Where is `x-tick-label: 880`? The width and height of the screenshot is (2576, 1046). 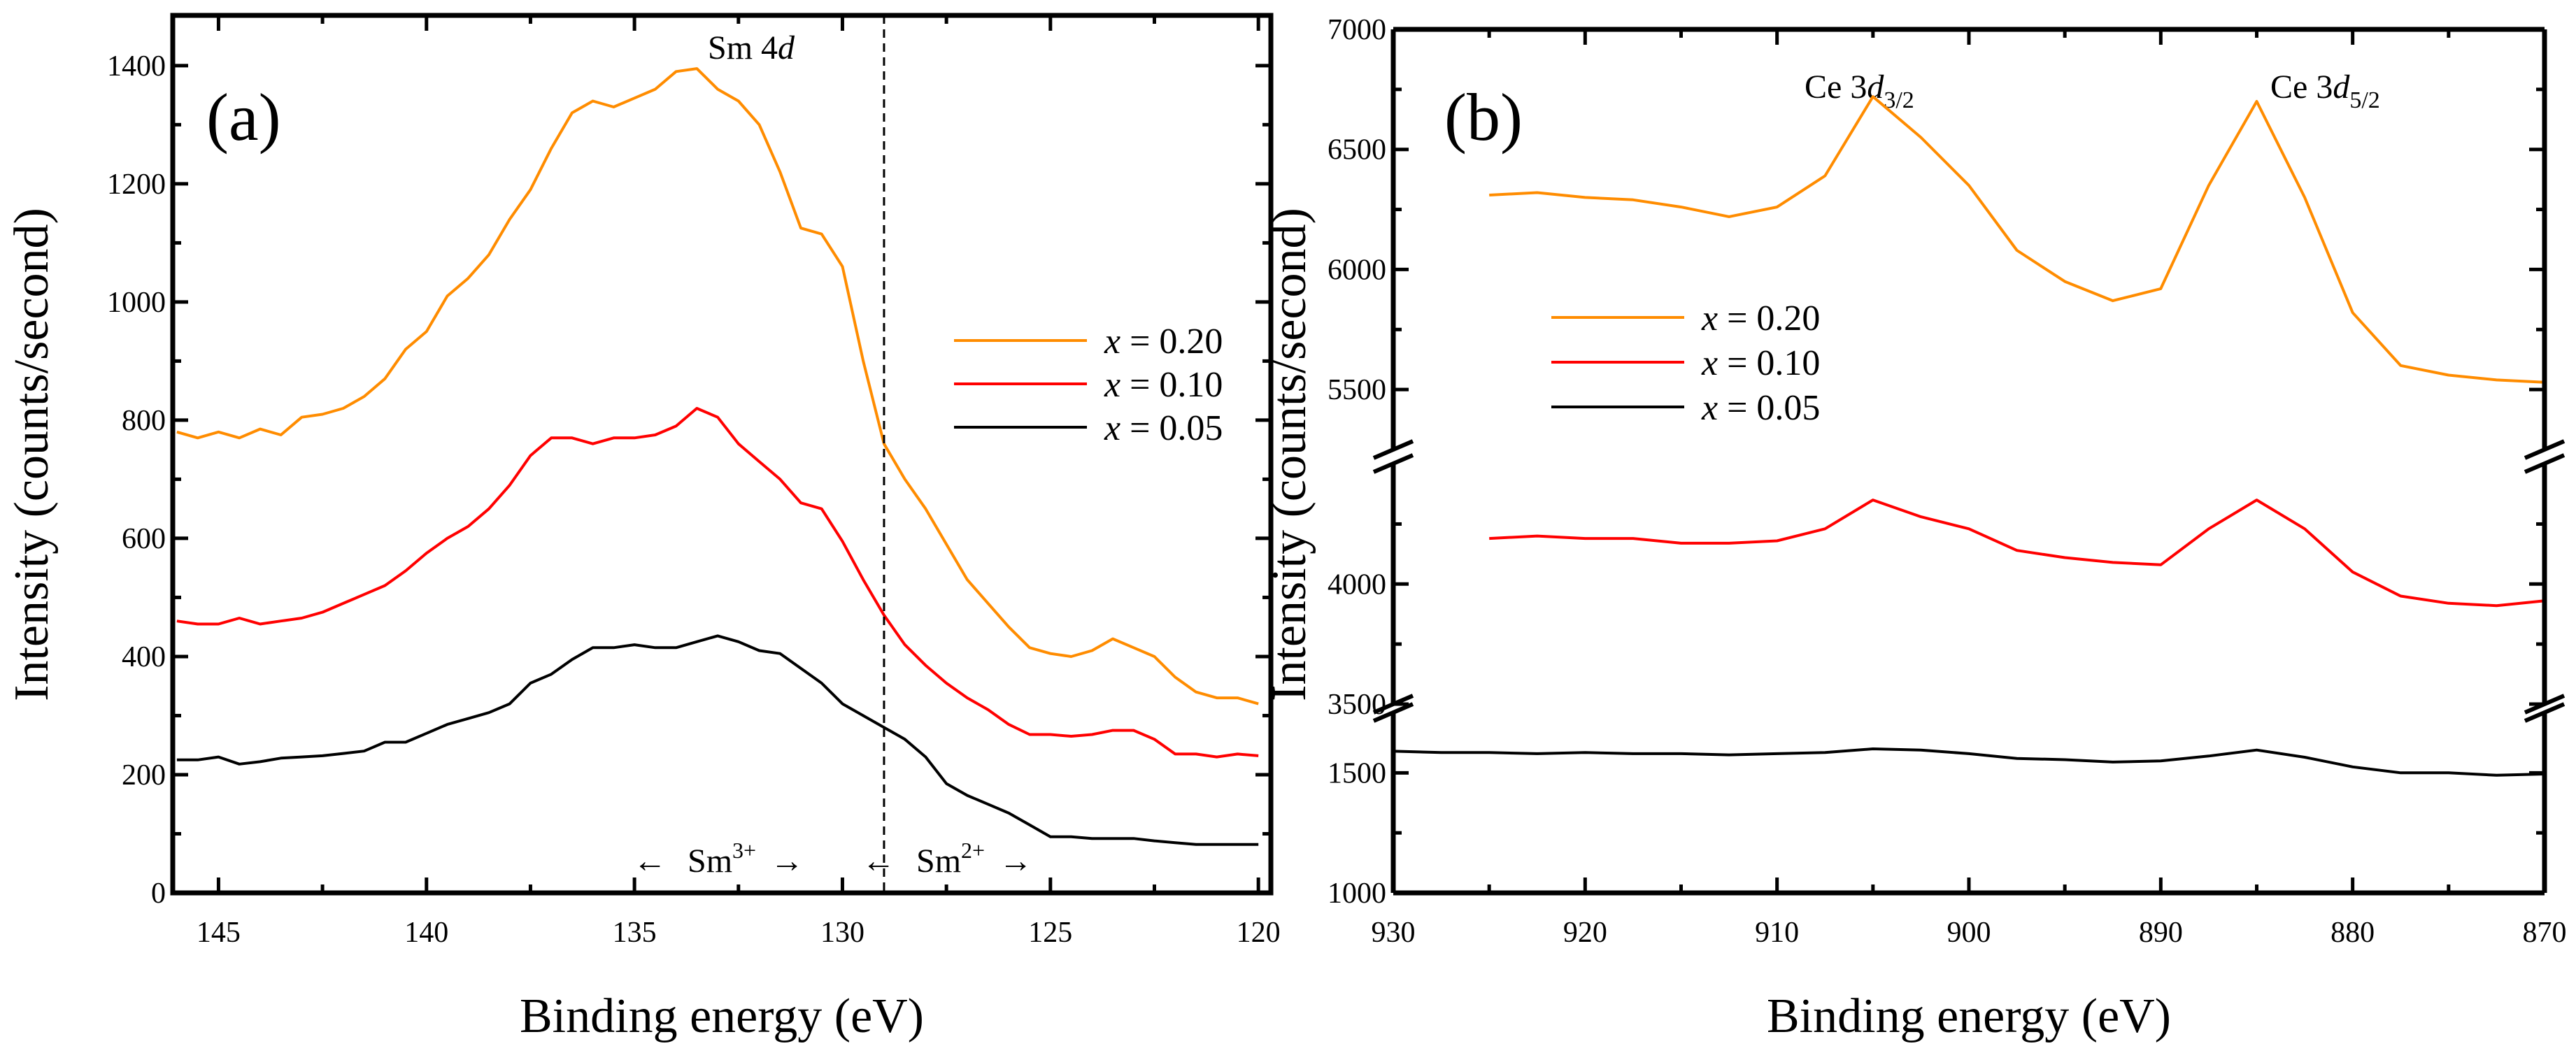
x-tick-label: 880 is located at coordinates (2353, 933).